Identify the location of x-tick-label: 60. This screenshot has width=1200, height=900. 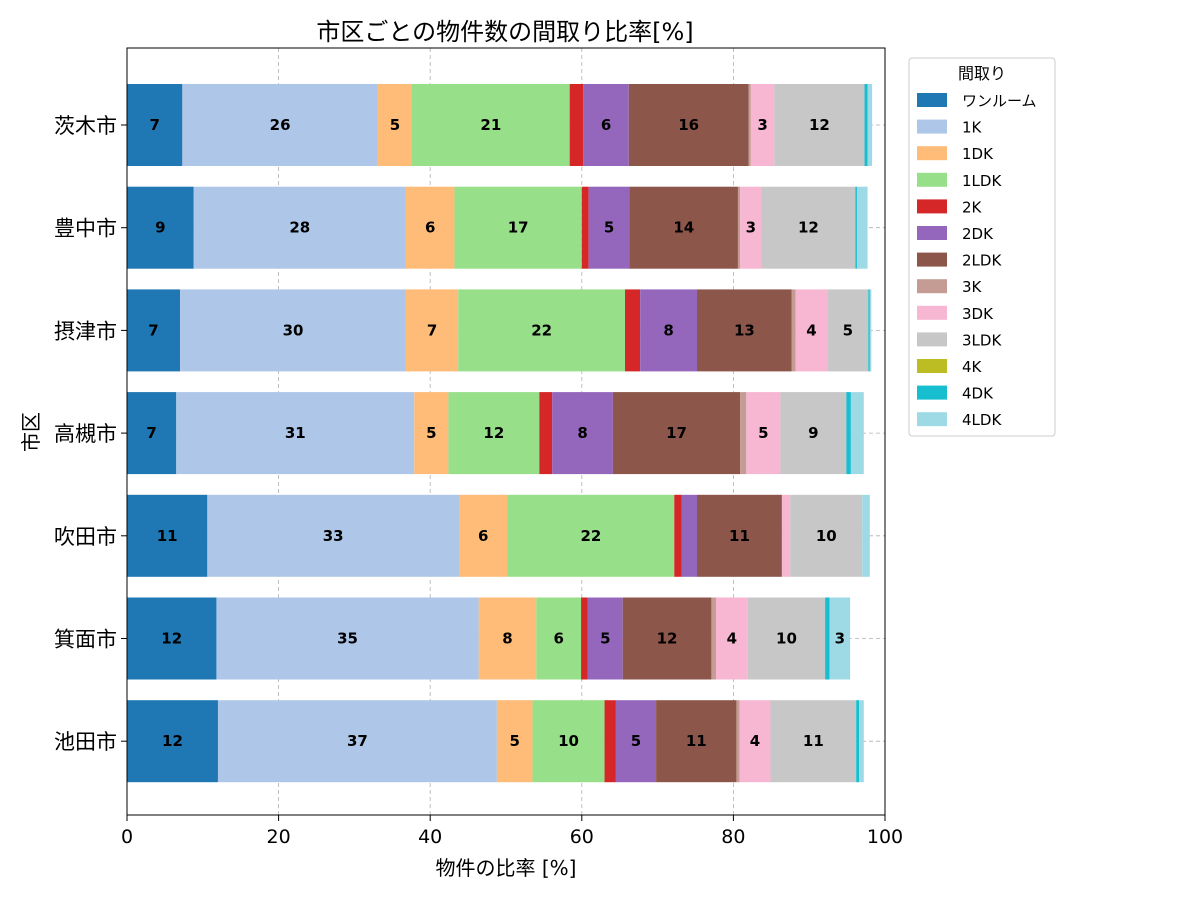
(582, 837).